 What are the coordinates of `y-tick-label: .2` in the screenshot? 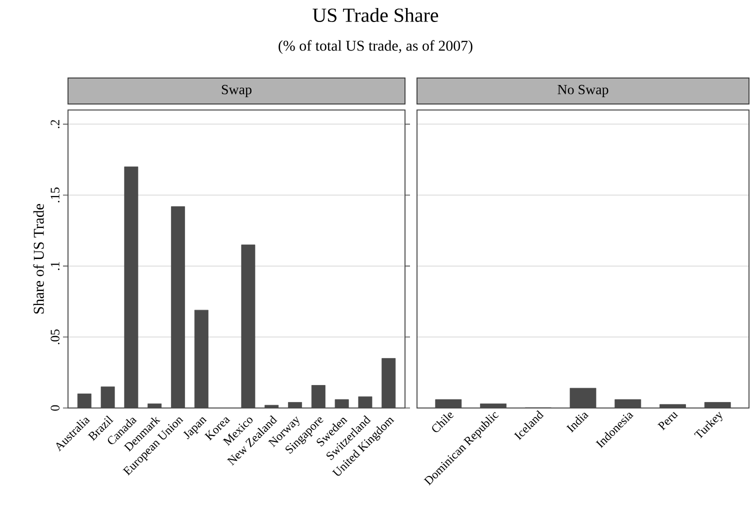 It's located at (55, 124).